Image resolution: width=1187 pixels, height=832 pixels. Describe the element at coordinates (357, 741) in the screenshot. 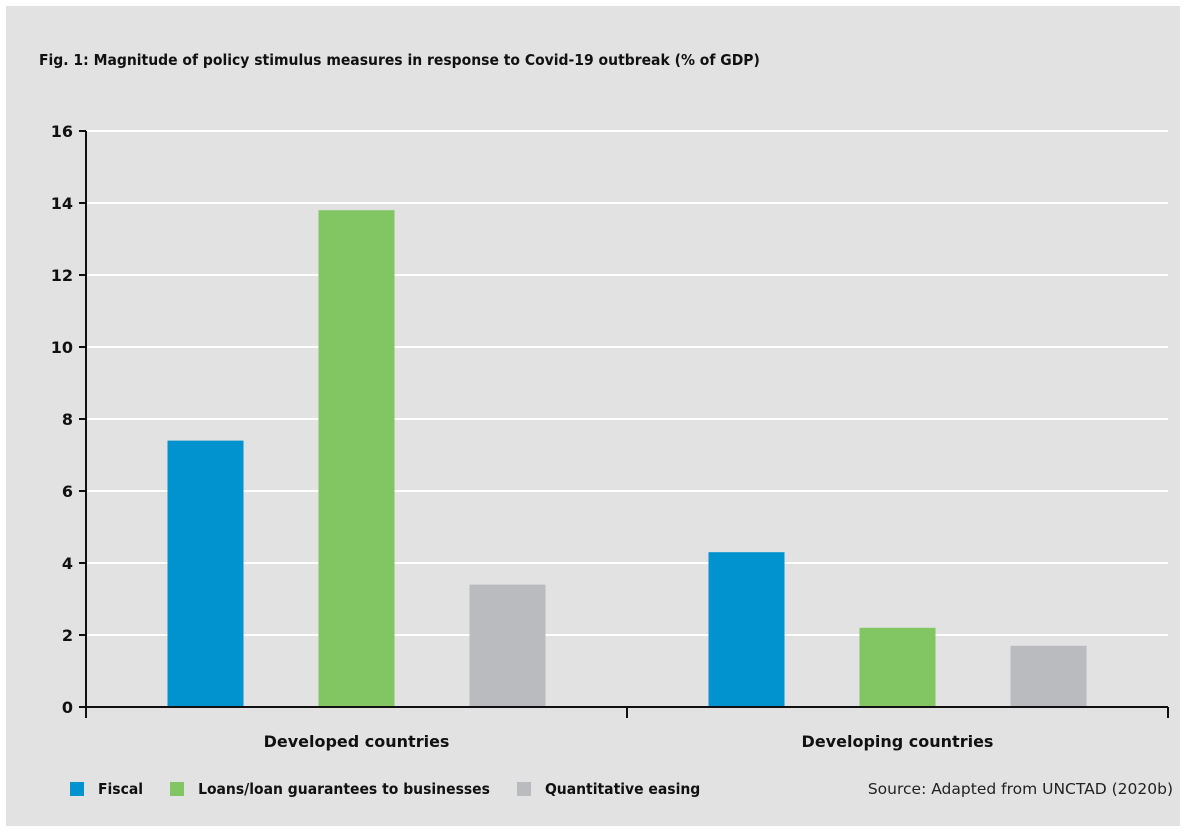

I see `x-category-label: Developed countries` at that location.